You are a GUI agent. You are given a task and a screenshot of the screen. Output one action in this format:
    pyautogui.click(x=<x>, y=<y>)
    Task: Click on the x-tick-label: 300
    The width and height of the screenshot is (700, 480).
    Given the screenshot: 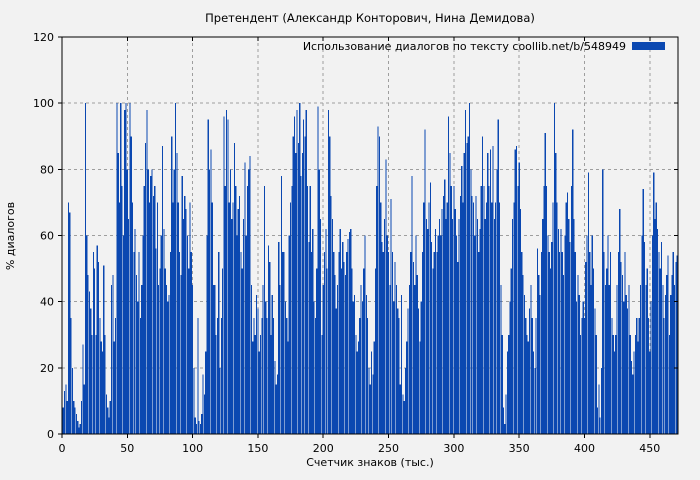 What is the action you would take?
    pyautogui.click(x=453, y=448)
    